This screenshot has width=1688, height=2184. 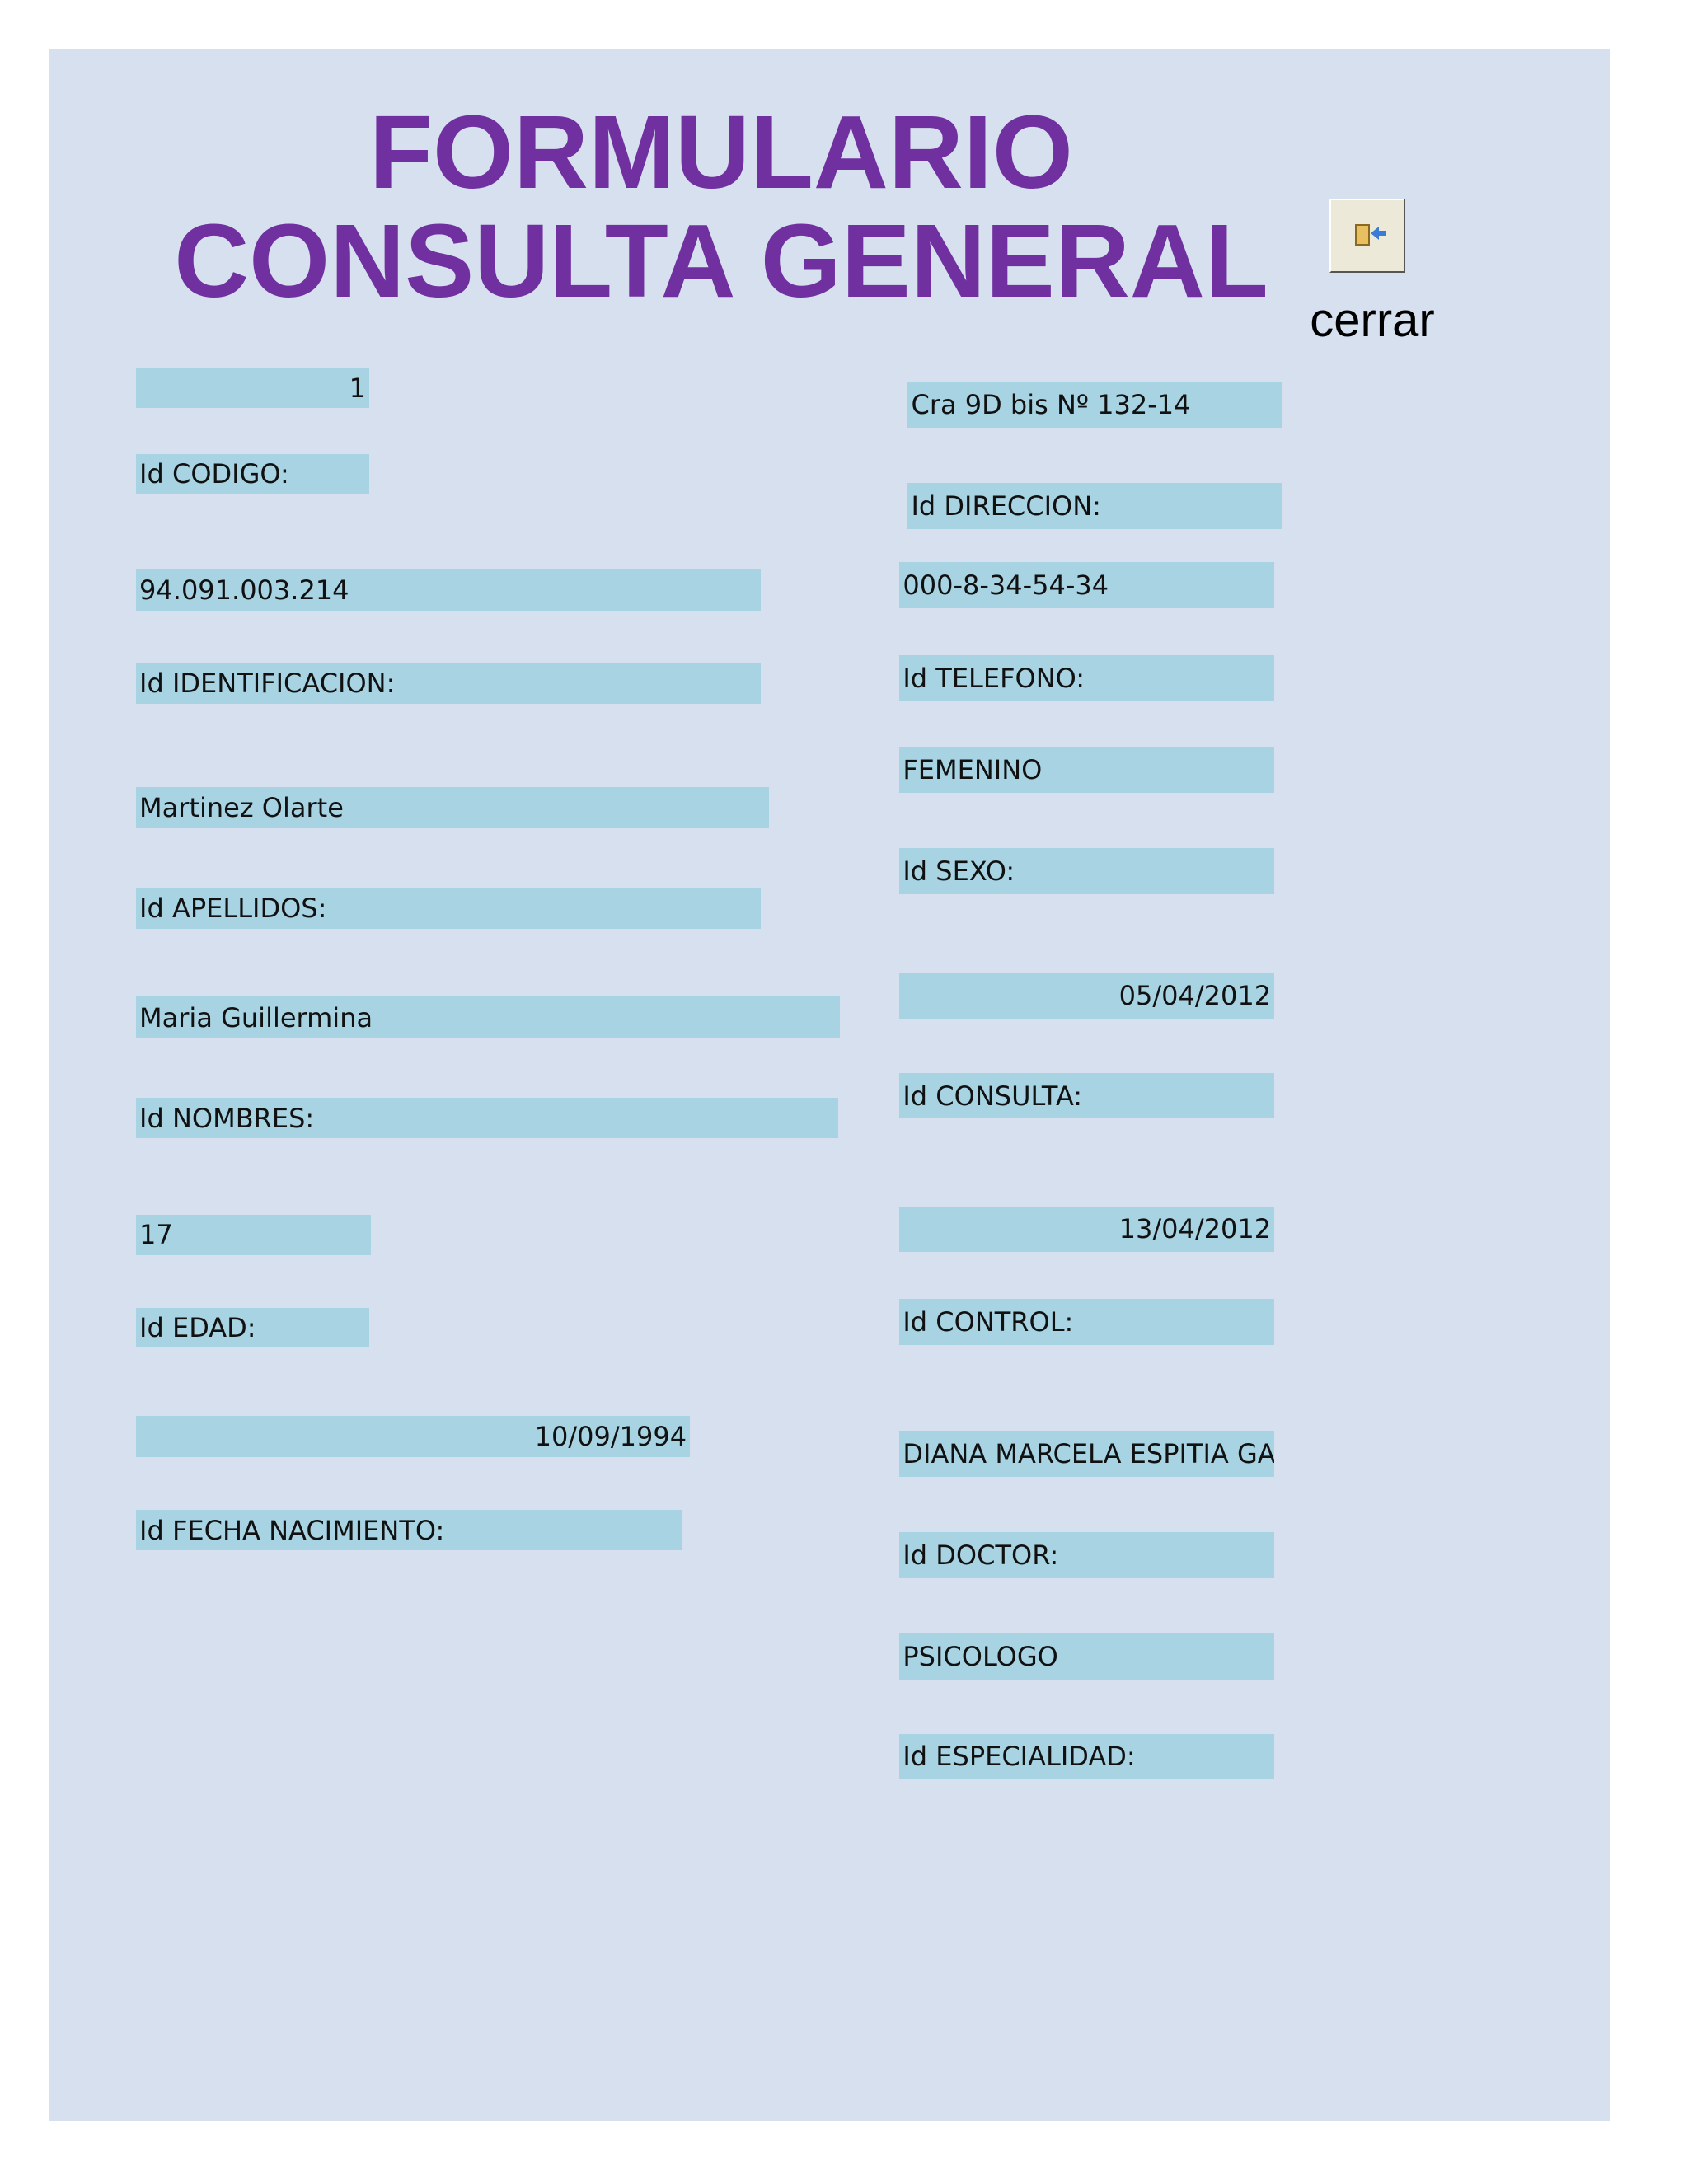 I want to click on field-label: Id TELEFONO:, so click(x=1087, y=677).